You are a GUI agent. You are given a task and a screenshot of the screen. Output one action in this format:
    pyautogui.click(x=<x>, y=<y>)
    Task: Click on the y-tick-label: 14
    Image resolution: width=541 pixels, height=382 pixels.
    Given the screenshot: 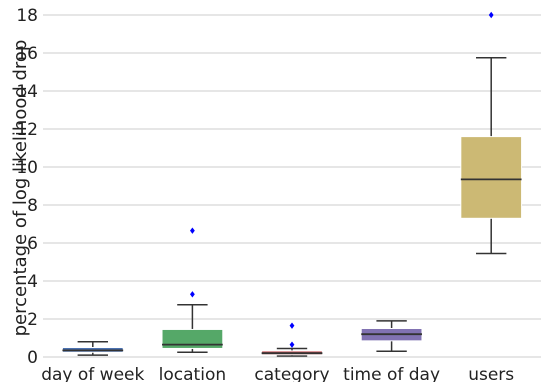 What is the action you would take?
    pyautogui.click(x=27, y=92)
    